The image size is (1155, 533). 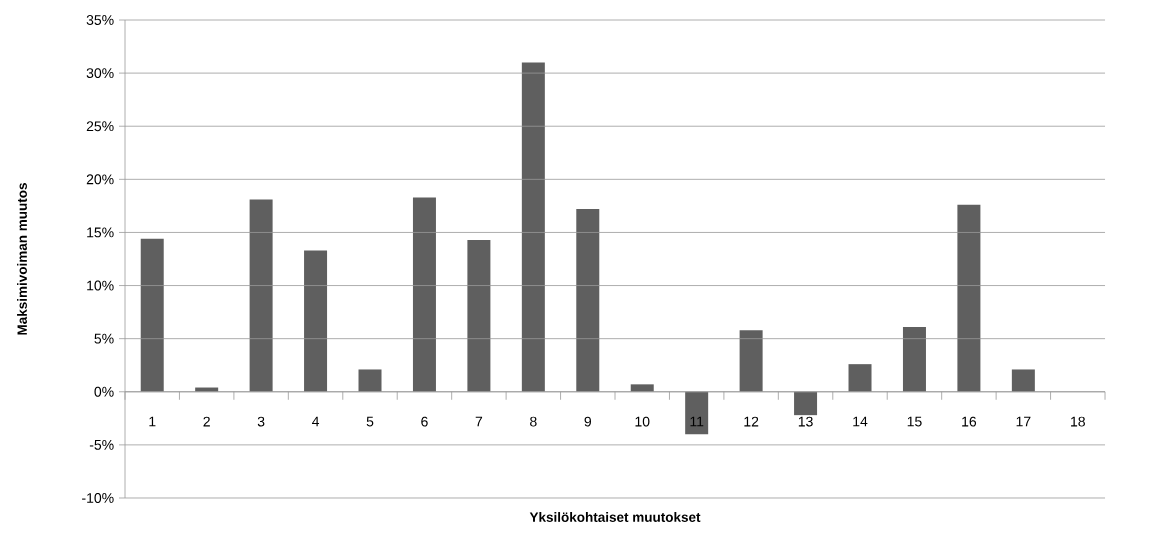 What do you see at coordinates (424, 421) in the screenshot?
I see `x-tick-label: 6` at bounding box center [424, 421].